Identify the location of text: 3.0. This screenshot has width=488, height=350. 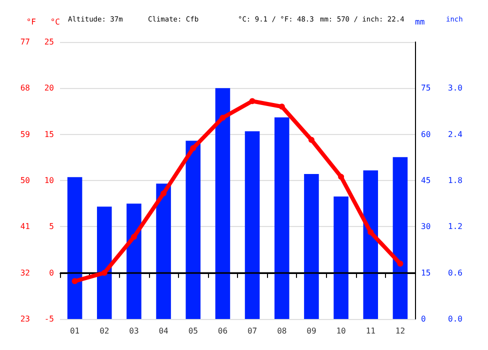
(455, 88).